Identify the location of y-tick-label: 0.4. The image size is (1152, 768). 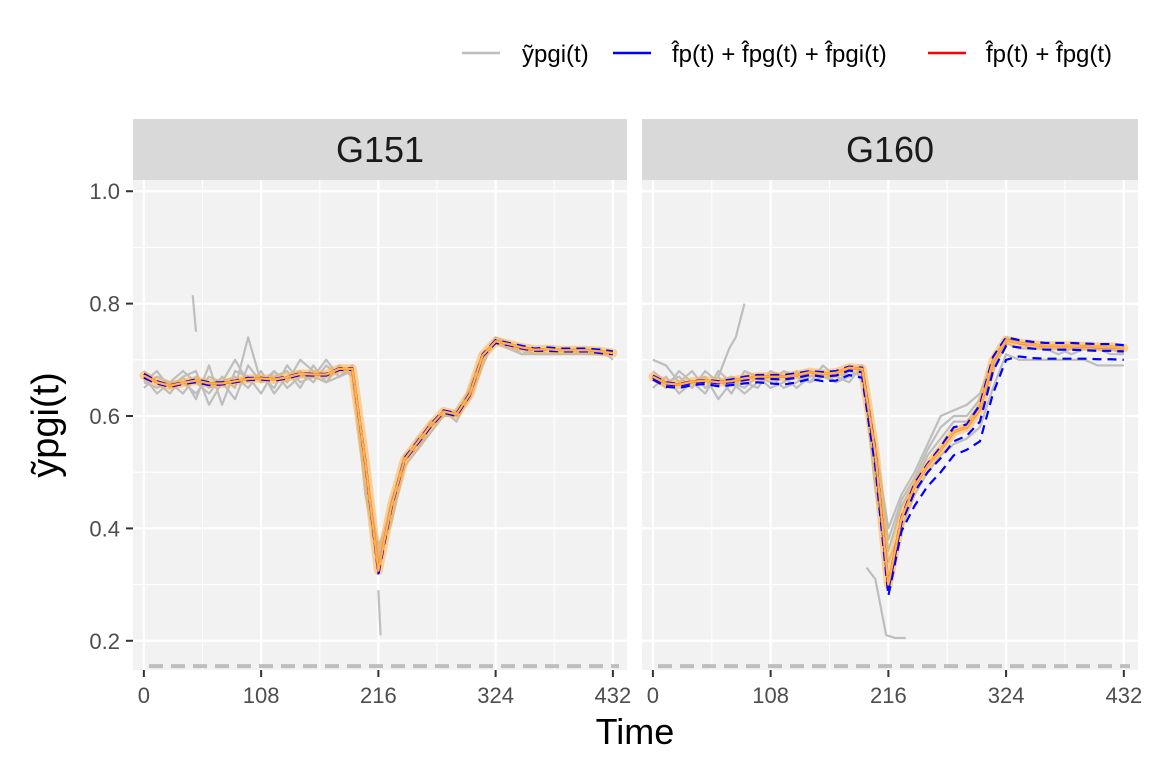
(104, 528).